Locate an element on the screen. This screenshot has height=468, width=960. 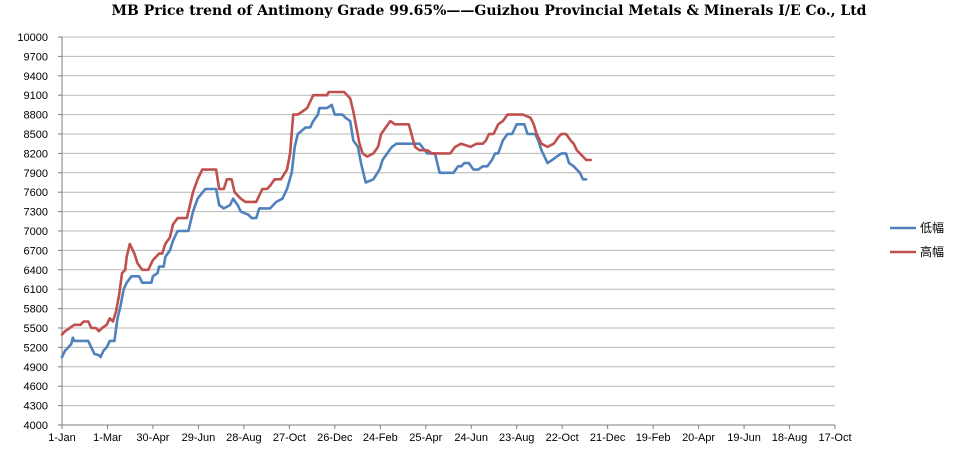
y-tick-label: 6100 is located at coordinates (36, 290).